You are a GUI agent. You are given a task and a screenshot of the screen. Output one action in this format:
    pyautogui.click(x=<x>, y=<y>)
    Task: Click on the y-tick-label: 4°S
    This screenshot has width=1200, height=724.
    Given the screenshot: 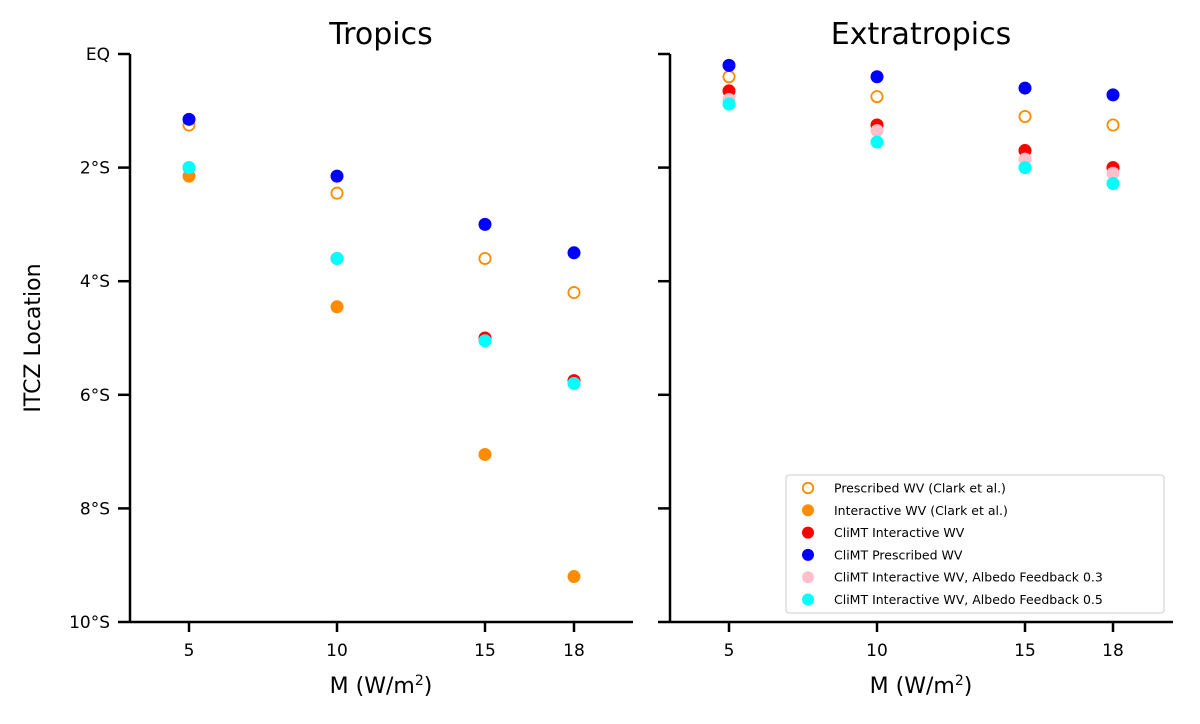 What is the action you would take?
    pyautogui.click(x=95, y=282)
    